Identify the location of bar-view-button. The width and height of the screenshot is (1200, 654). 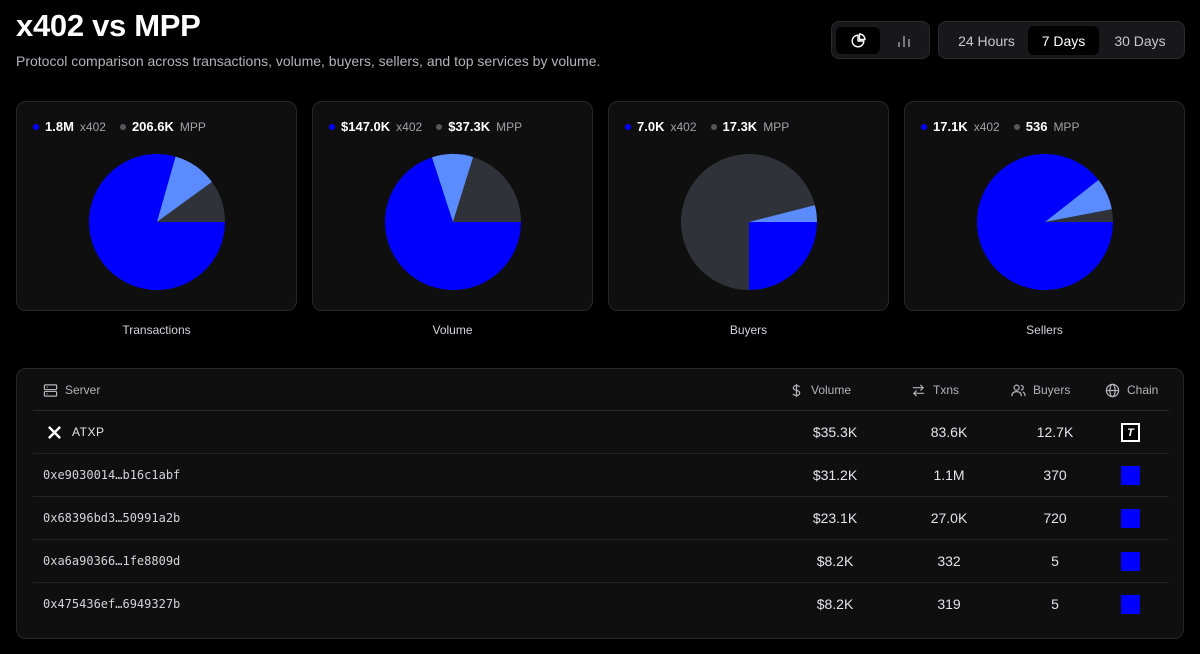
(904, 40).